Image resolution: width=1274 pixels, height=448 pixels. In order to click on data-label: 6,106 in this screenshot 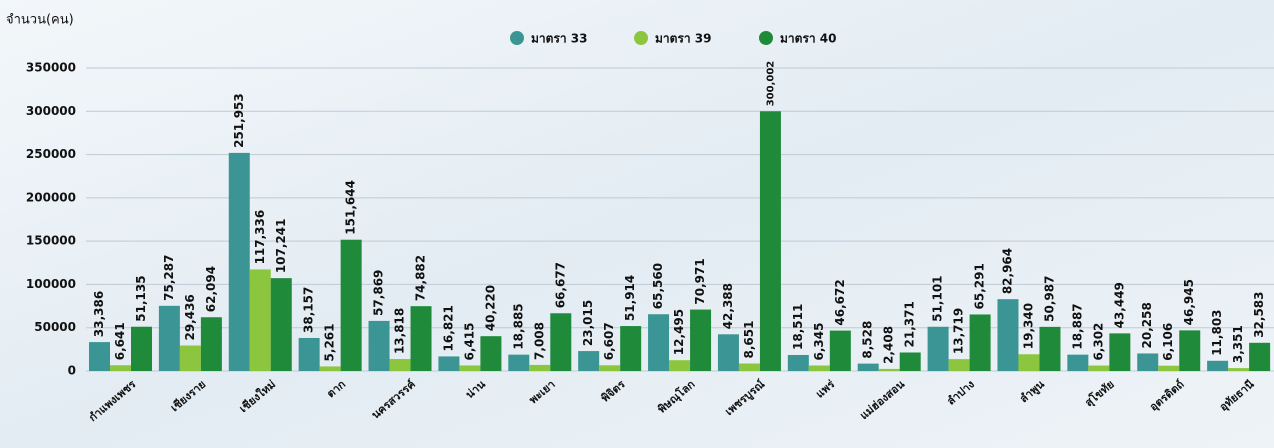, I will do `click(1168, 342)`.